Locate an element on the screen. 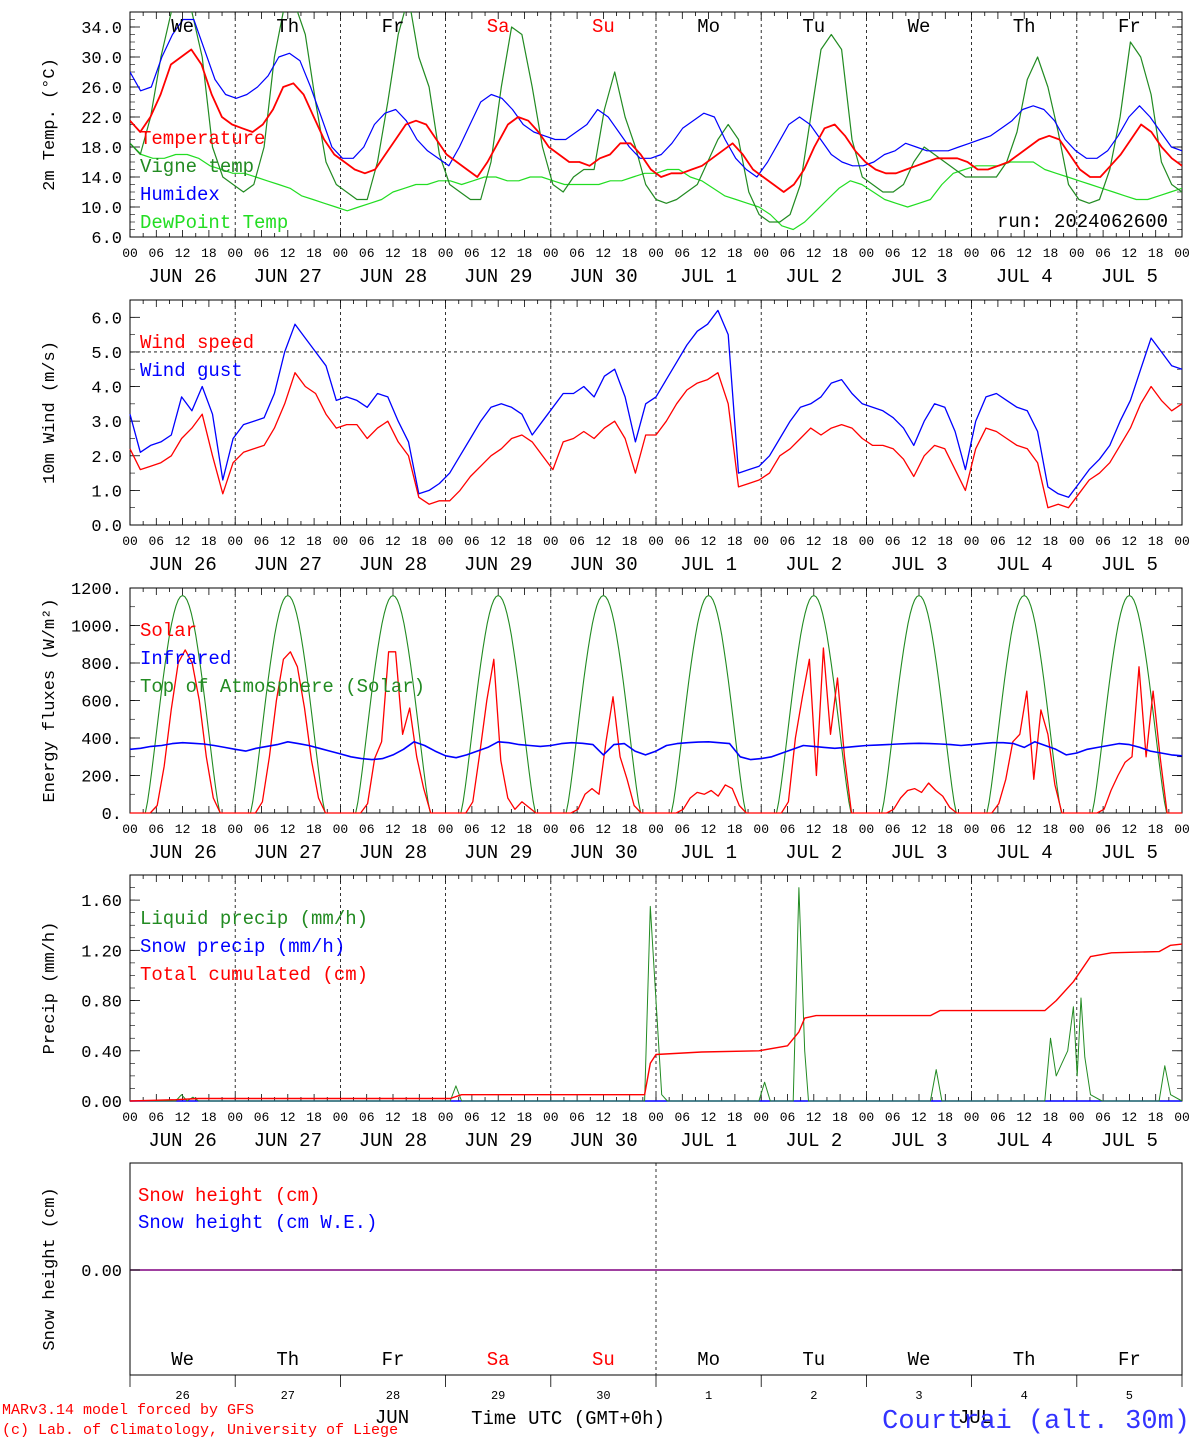  series-solar is located at coordinates (656, 730).